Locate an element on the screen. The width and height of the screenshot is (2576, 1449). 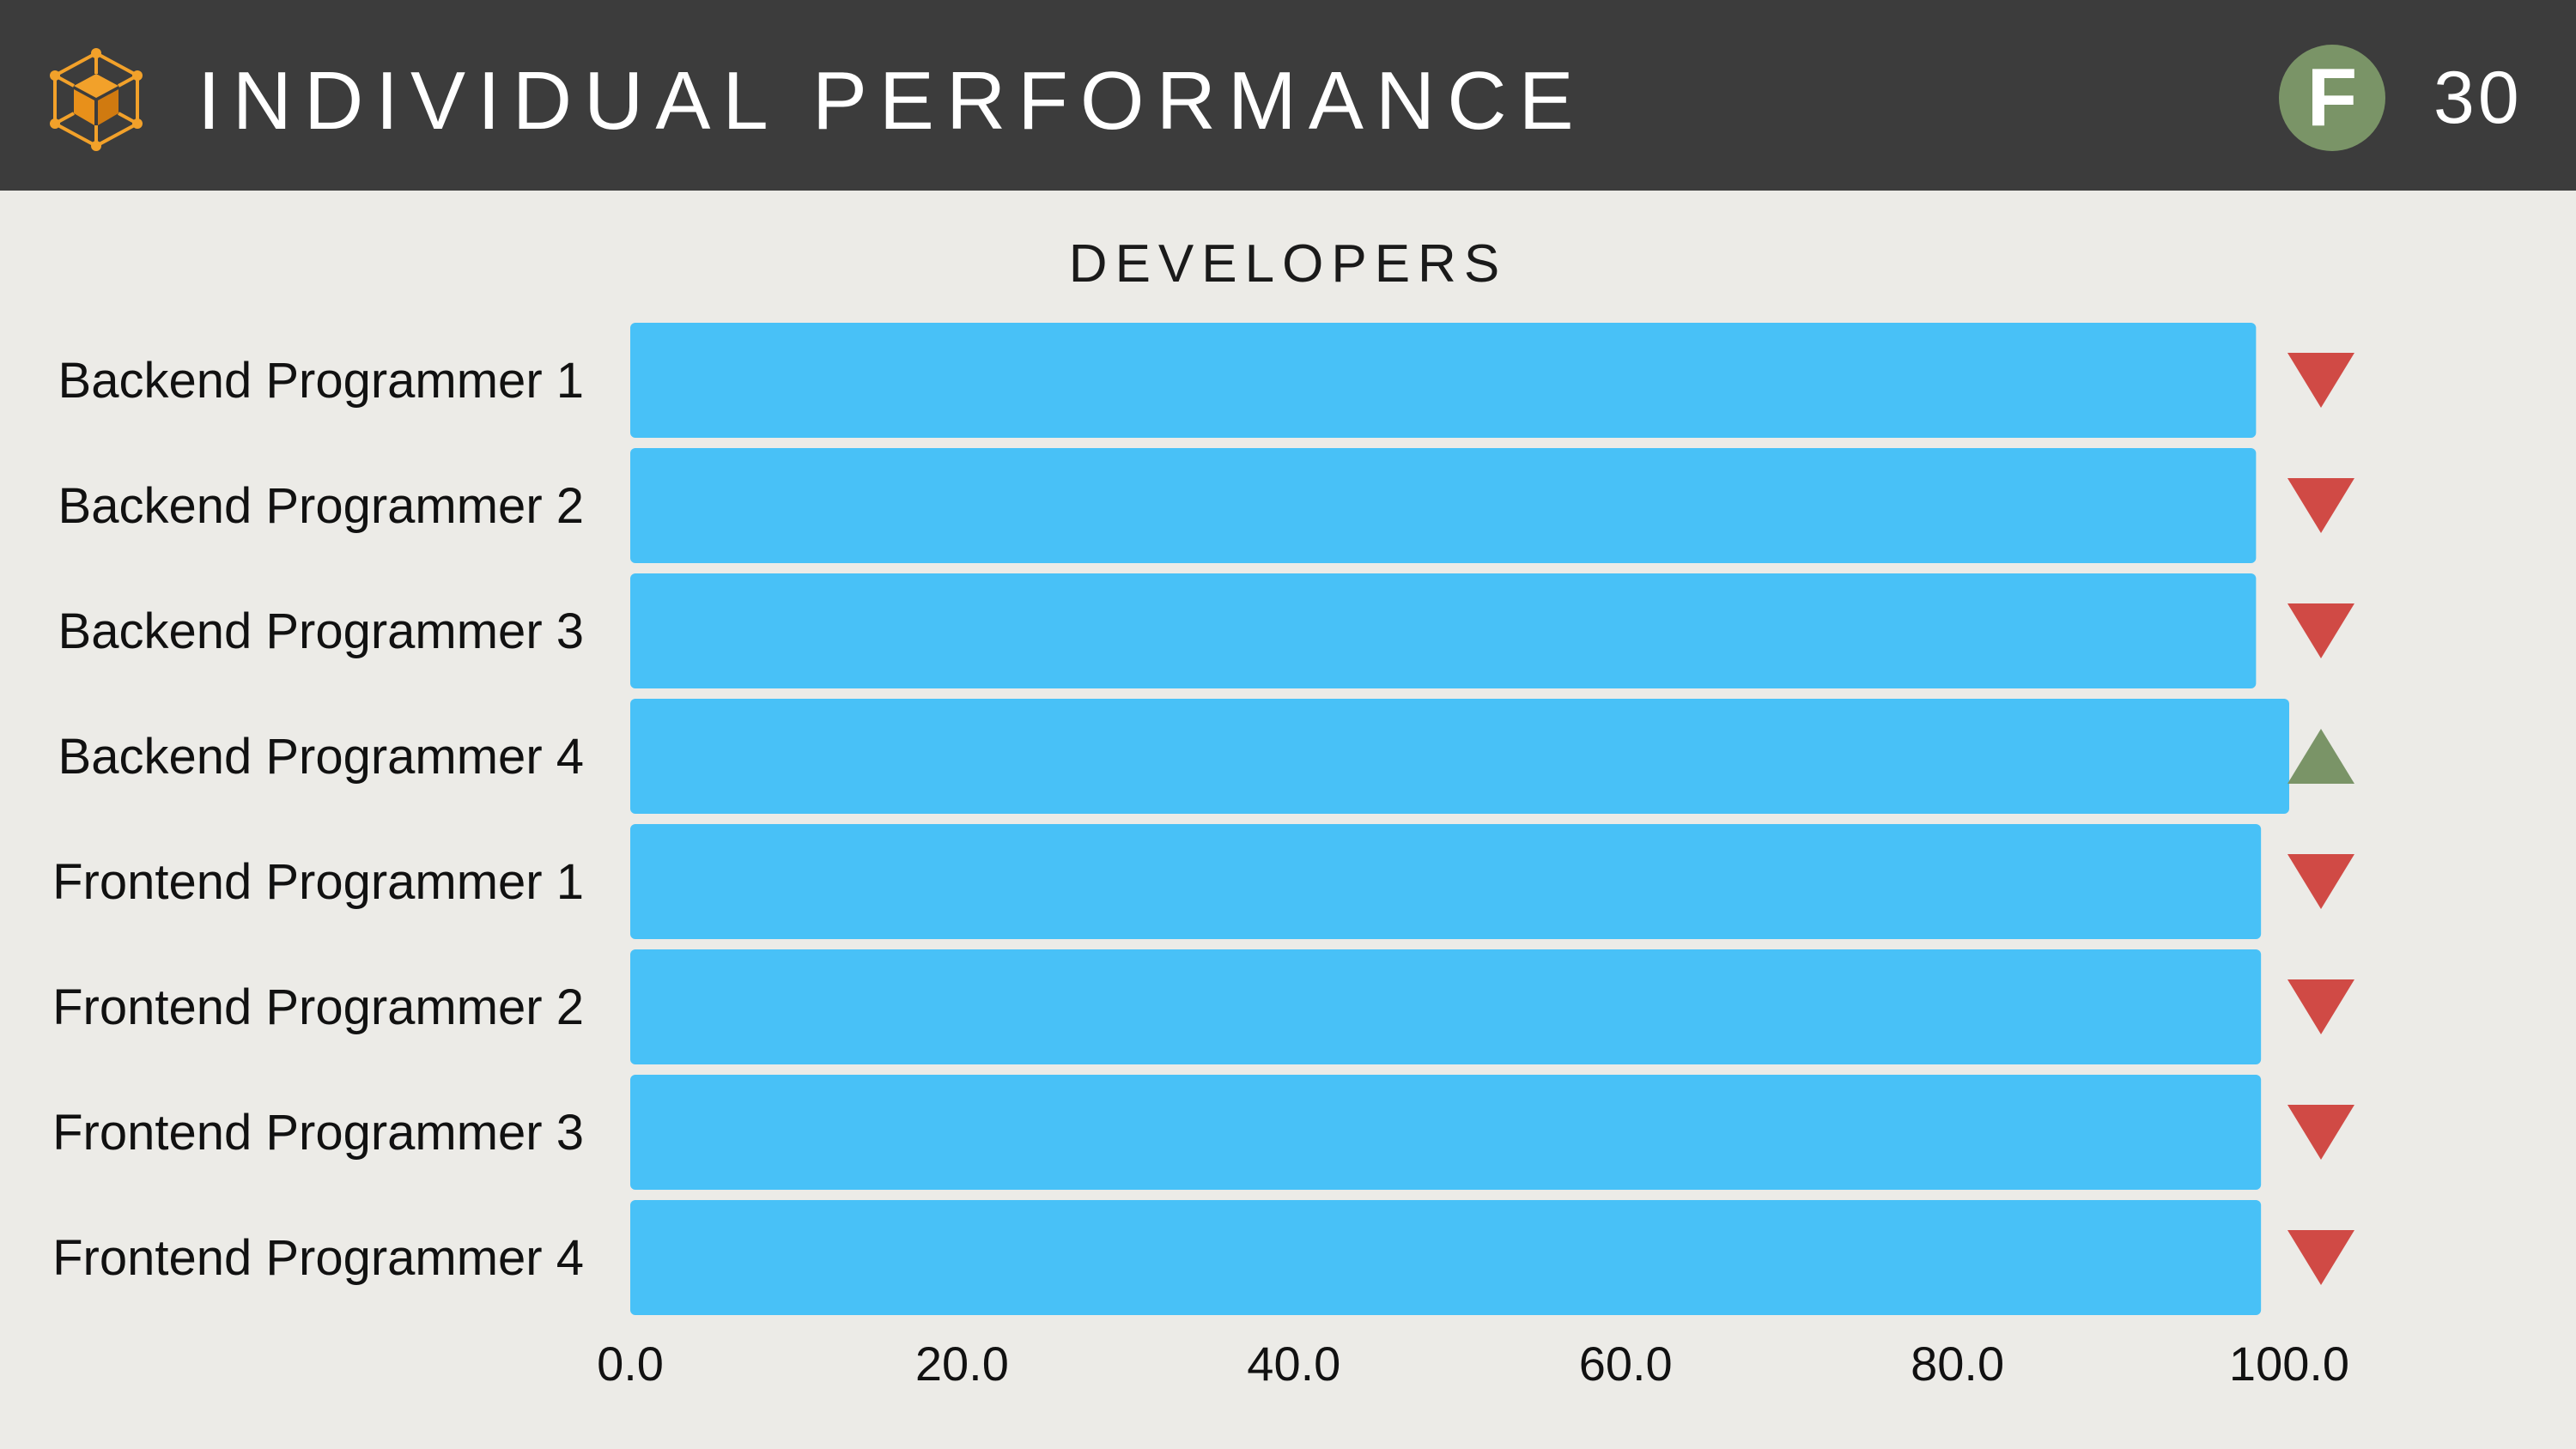
category-label: Backend Programmer 3 is located at coordinates (321, 631).